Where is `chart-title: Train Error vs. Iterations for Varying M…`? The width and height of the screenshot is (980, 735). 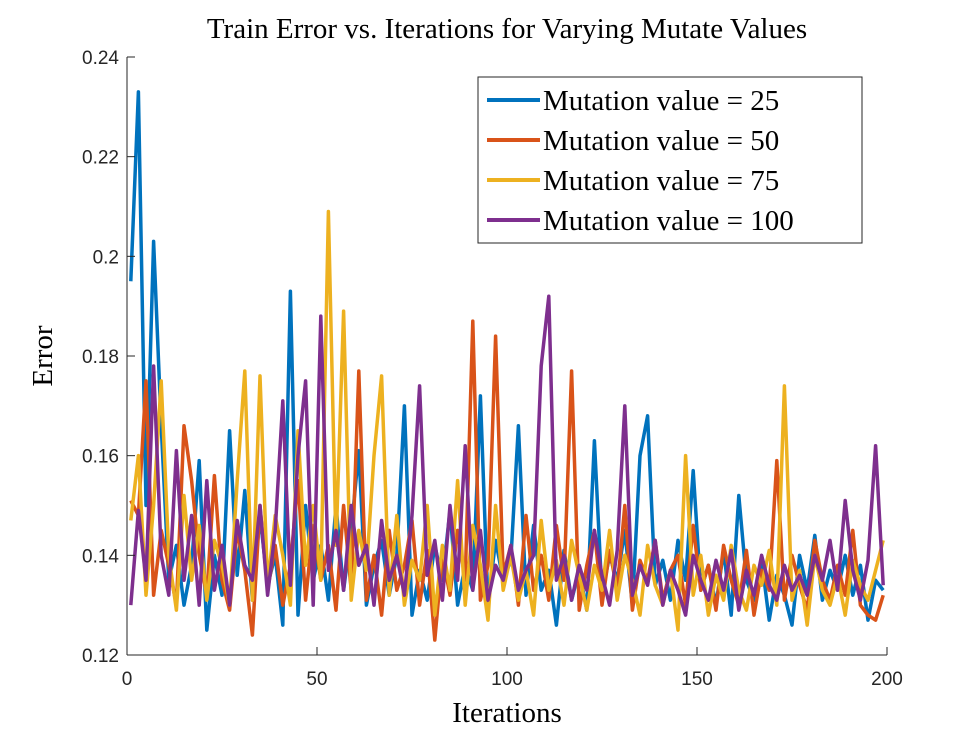 chart-title: Train Error vs. Iterations for Varying M… is located at coordinates (507, 29).